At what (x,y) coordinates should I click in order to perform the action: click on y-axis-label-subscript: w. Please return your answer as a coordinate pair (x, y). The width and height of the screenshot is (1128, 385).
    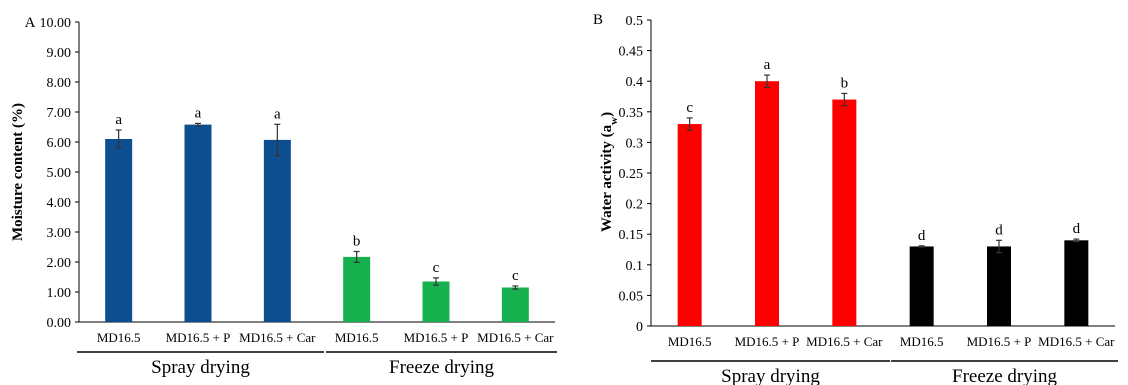
    Looking at the image, I should click on (614, 121).